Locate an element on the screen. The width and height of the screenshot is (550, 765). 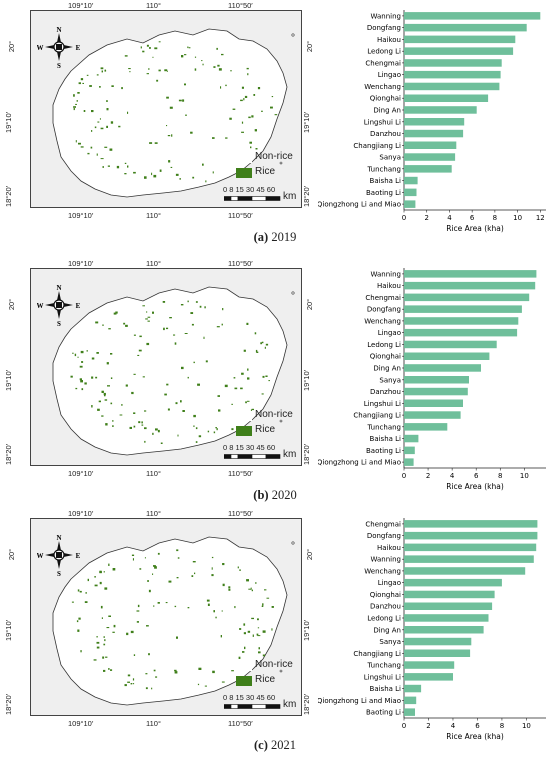
island-outline is located at coordinates (170, 113).